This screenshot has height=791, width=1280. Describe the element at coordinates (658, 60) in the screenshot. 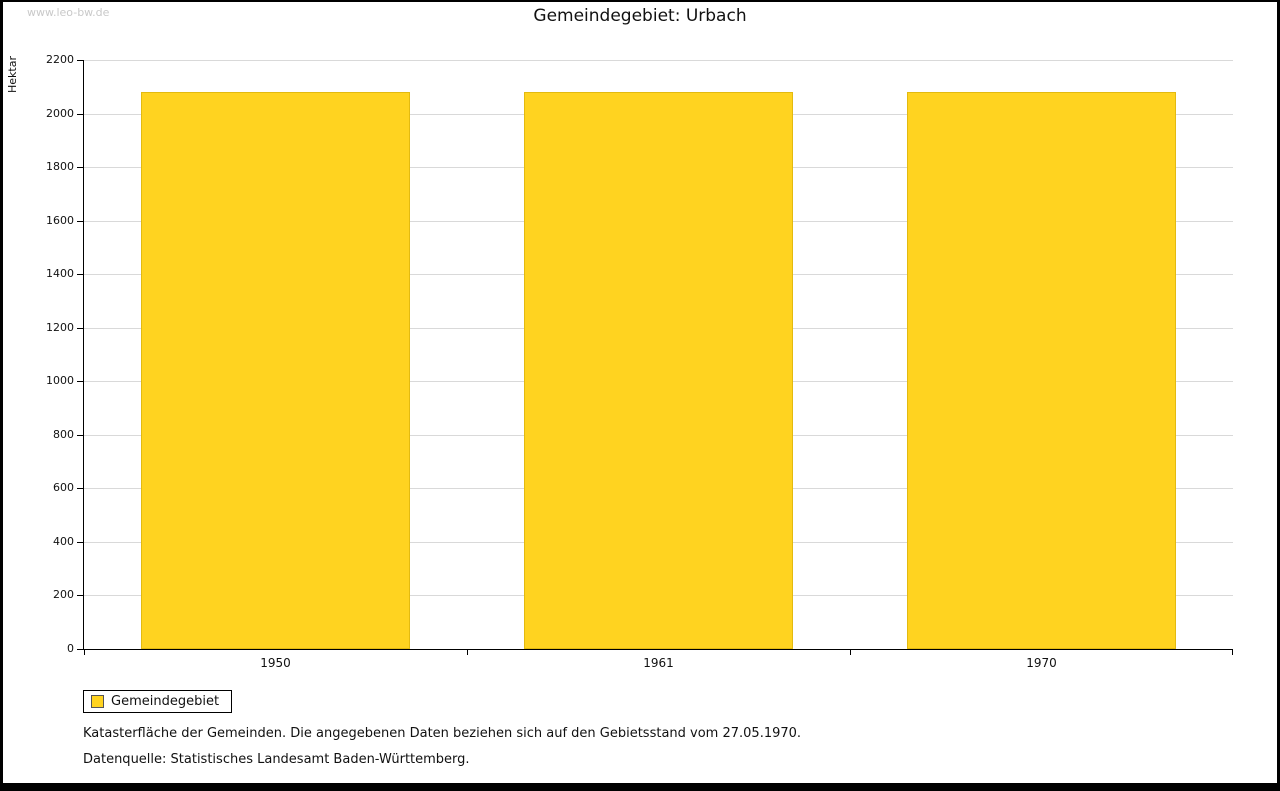

I see `gridline` at that location.